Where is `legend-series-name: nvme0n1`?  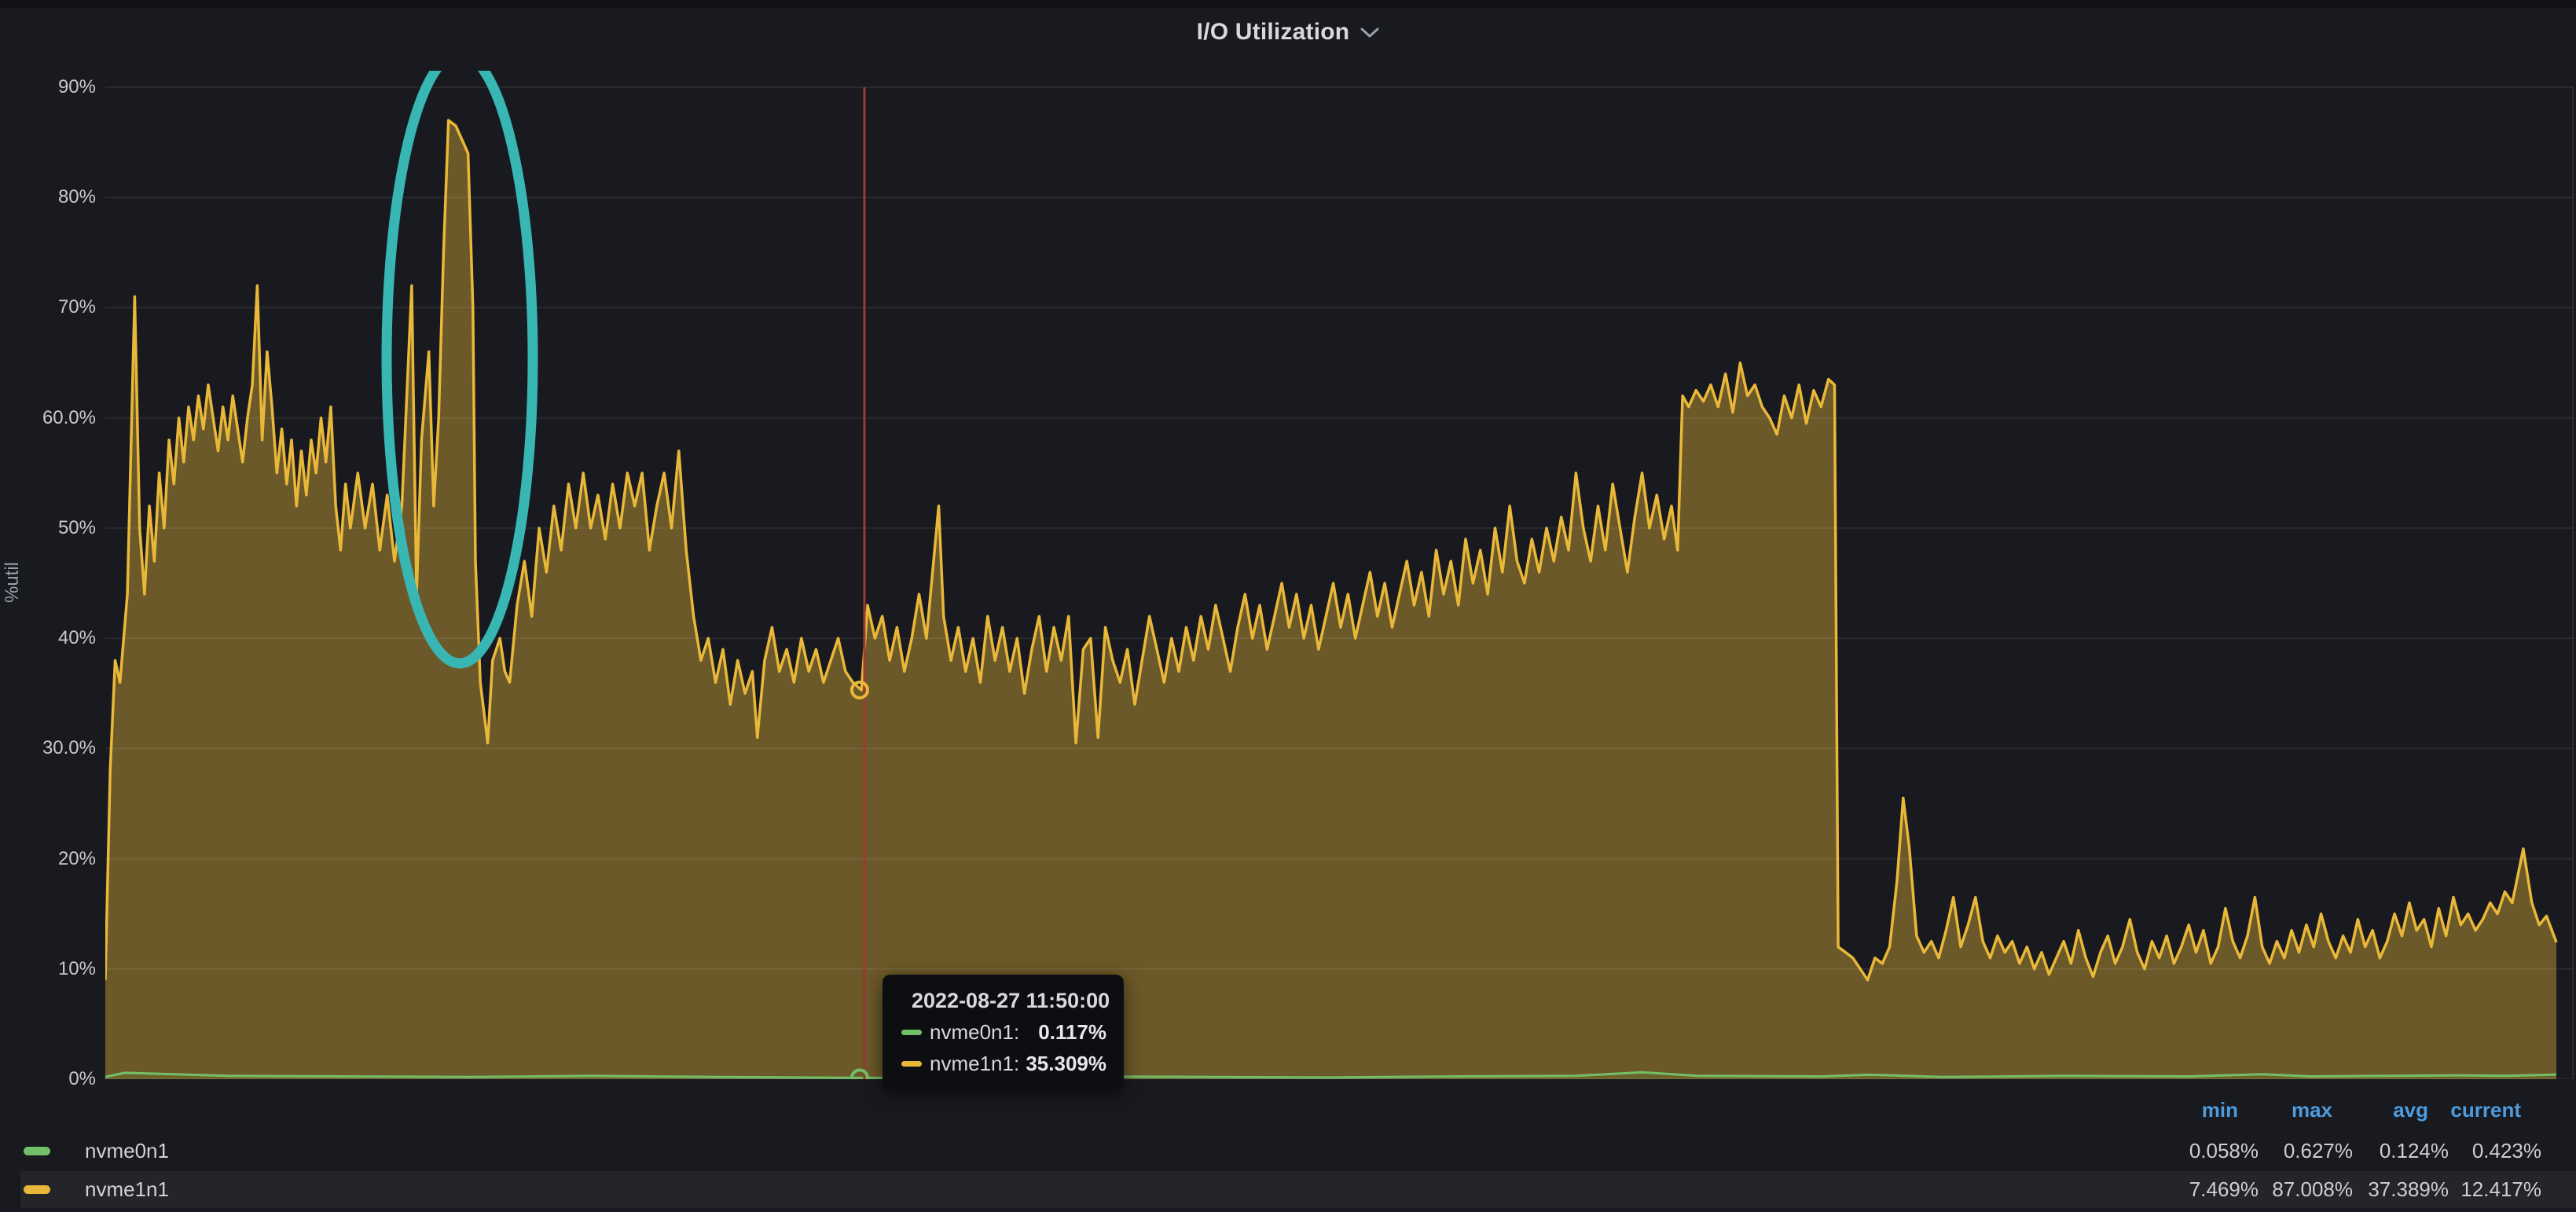 legend-series-name: nvme0n1 is located at coordinates (127, 1150).